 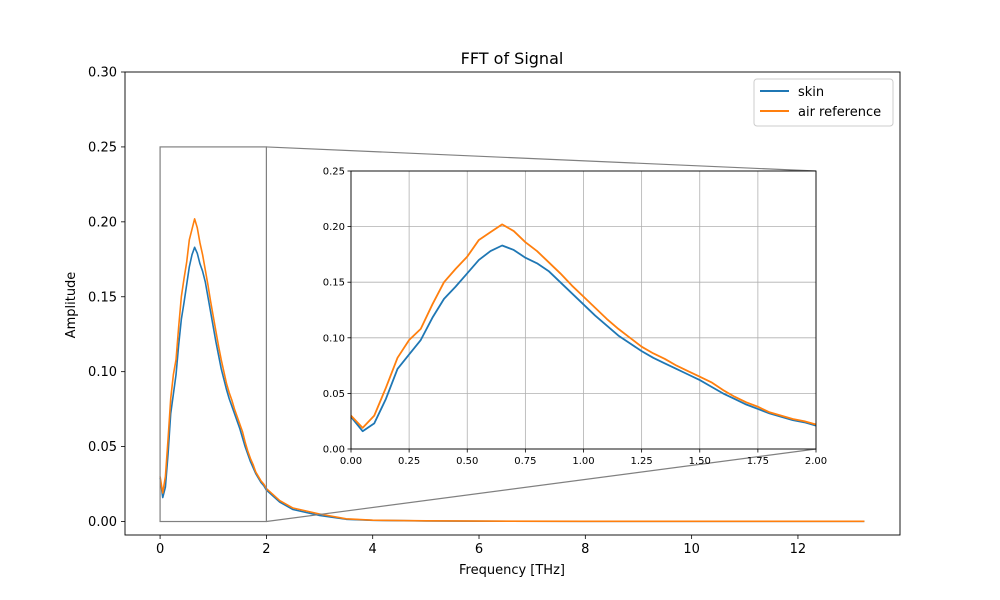 I want to click on y-tick-label: 0.00, so click(x=102, y=522).